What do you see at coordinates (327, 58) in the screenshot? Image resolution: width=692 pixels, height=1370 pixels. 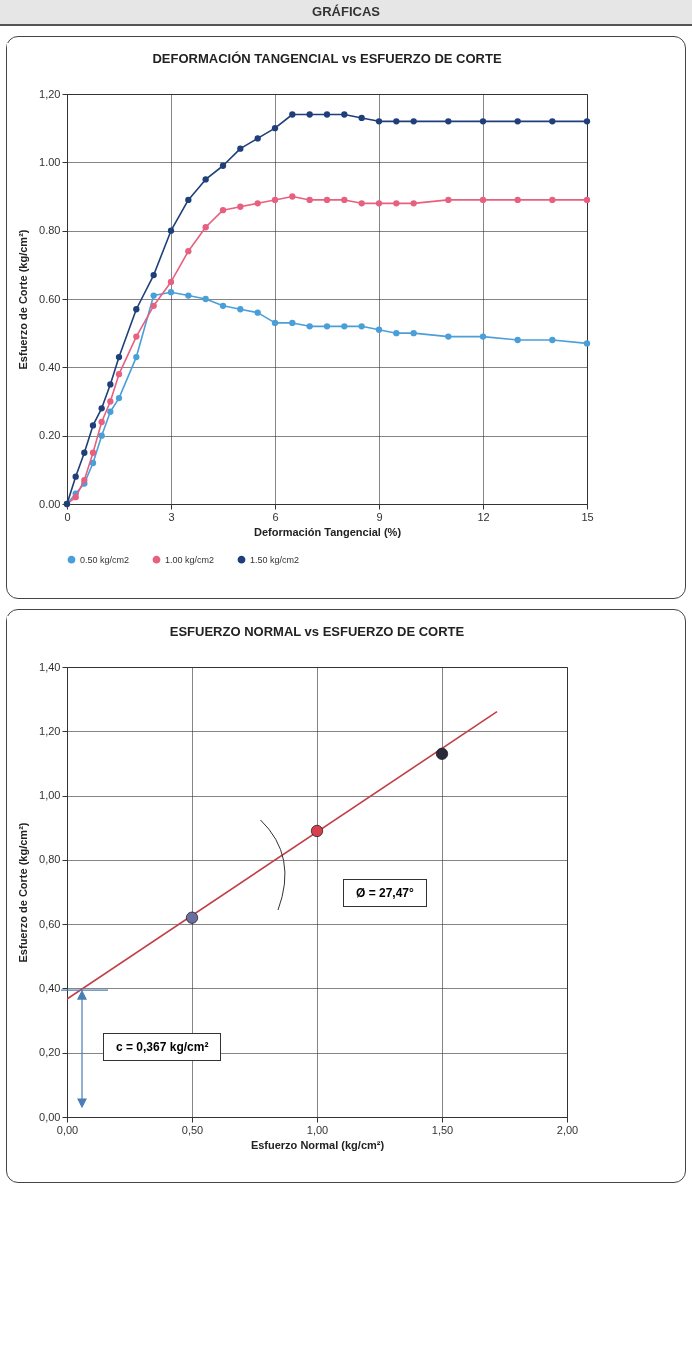 I see `chart-title: DEFORMACIÓN TANGENCIAL vs ESFUERZO DE CORTE` at bounding box center [327, 58].